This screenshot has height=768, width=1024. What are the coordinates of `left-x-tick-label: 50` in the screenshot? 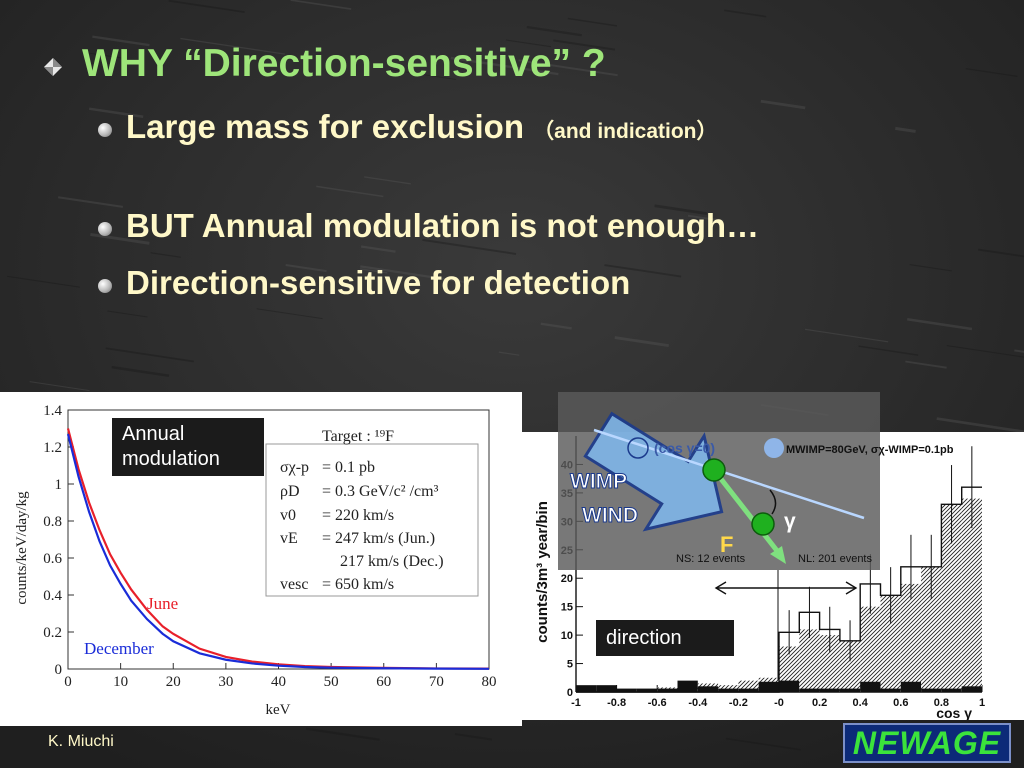 It's located at (331, 682).